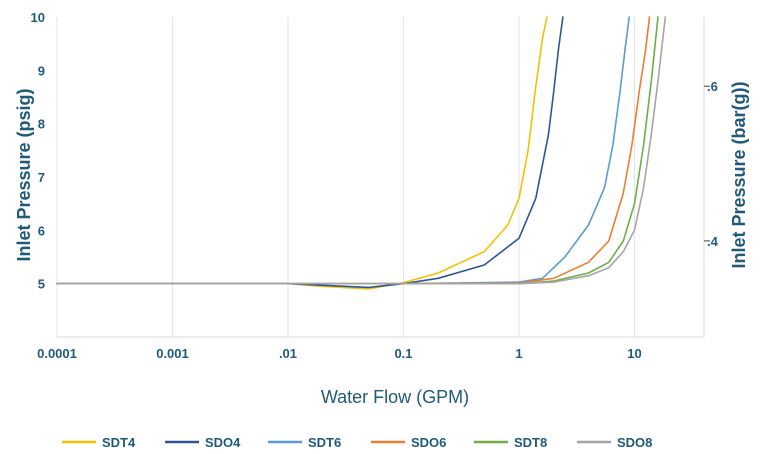  I want to click on y-tick-label: 9, so click(41, 70).